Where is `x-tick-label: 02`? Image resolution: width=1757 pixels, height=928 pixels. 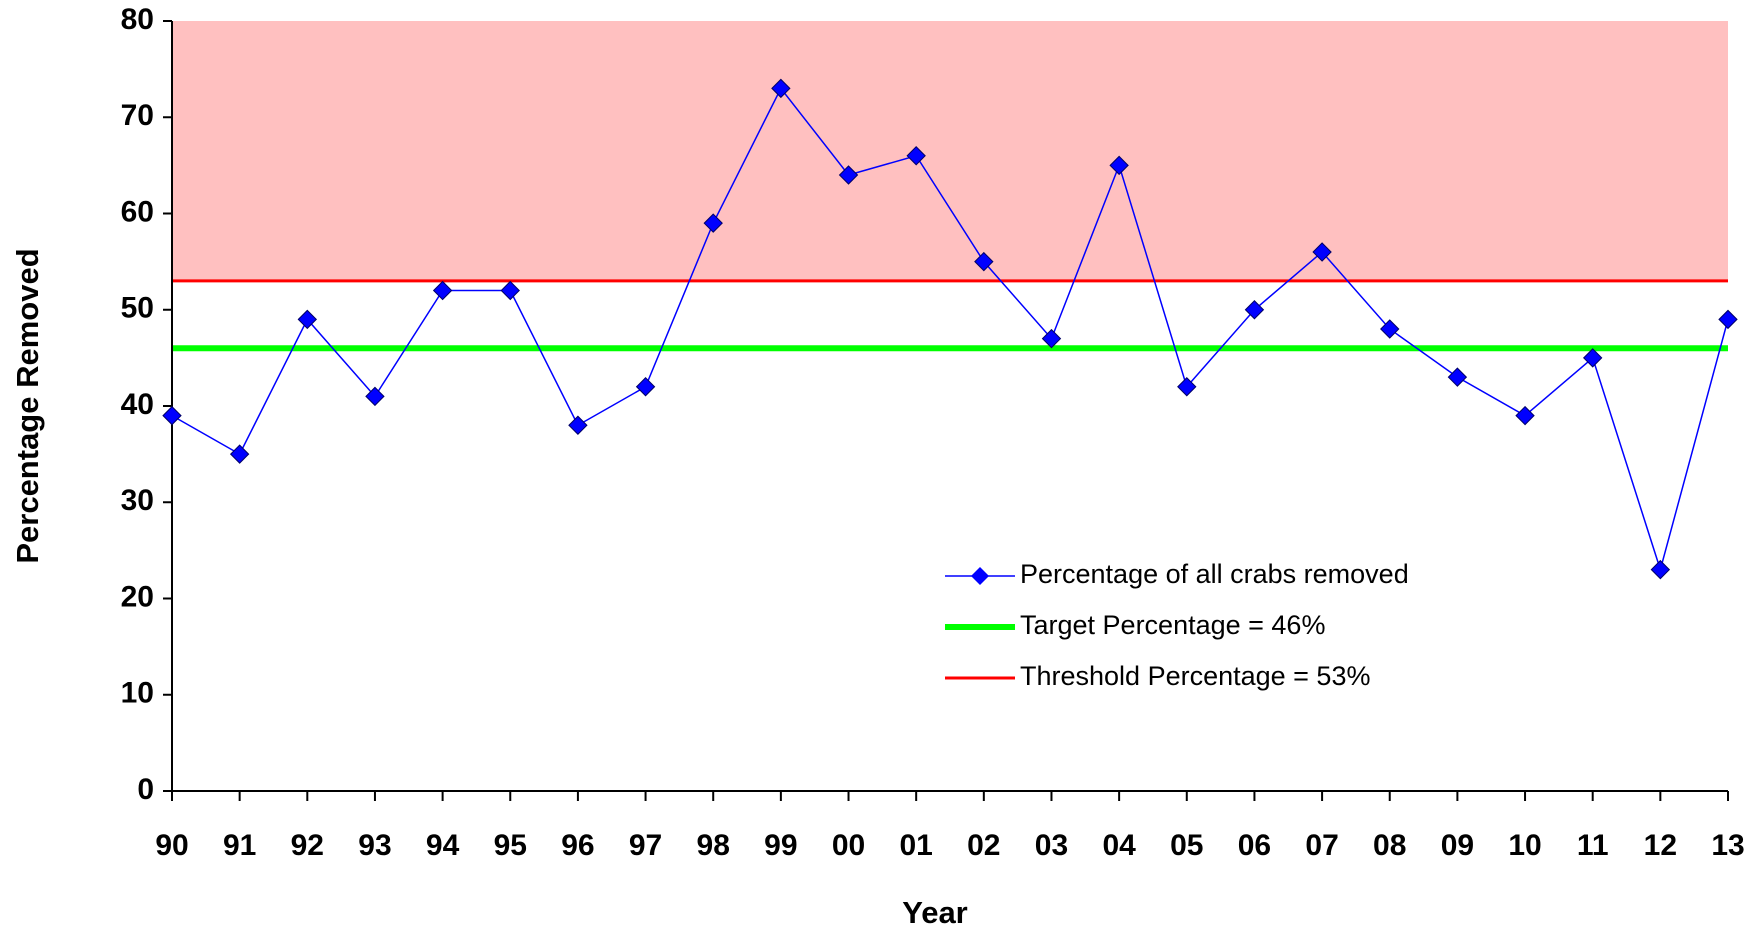
x-tick-label: 02 is located at coordinates (983, 845).